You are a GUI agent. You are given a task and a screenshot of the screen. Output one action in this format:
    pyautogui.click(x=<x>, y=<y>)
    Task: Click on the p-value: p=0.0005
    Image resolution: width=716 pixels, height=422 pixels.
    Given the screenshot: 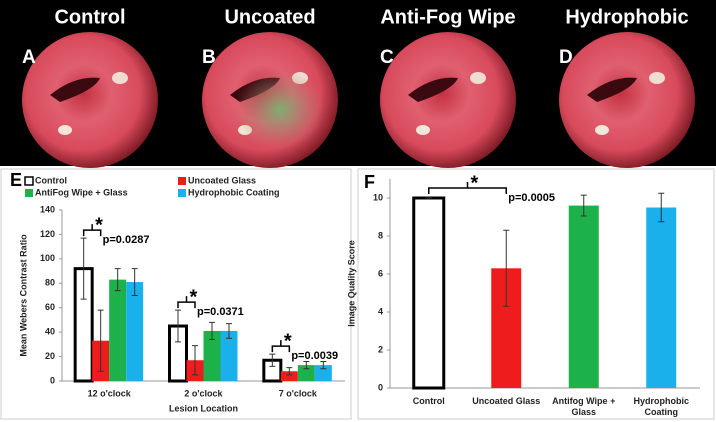 What is the action you would take?
    pyautogui.click(x=531, y=198)
    